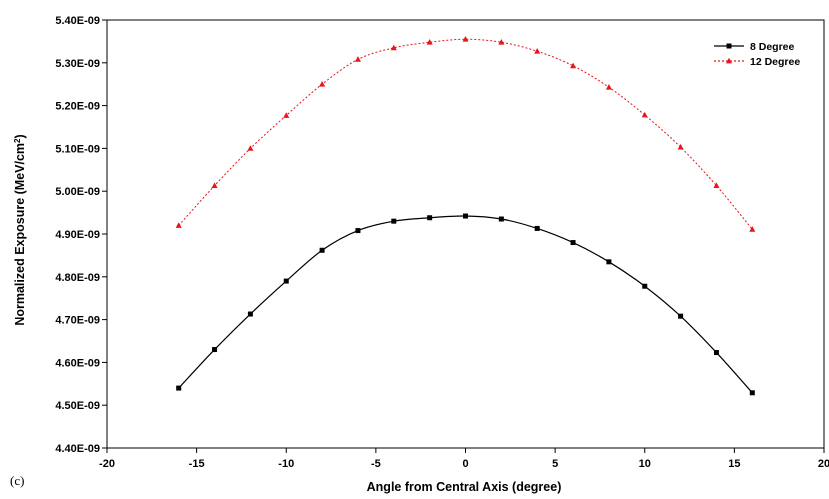  What do you see at coordinates (20, 136) in the screenshot?
I see `y-axis-title-end: )` at bounding box center [20, 136].